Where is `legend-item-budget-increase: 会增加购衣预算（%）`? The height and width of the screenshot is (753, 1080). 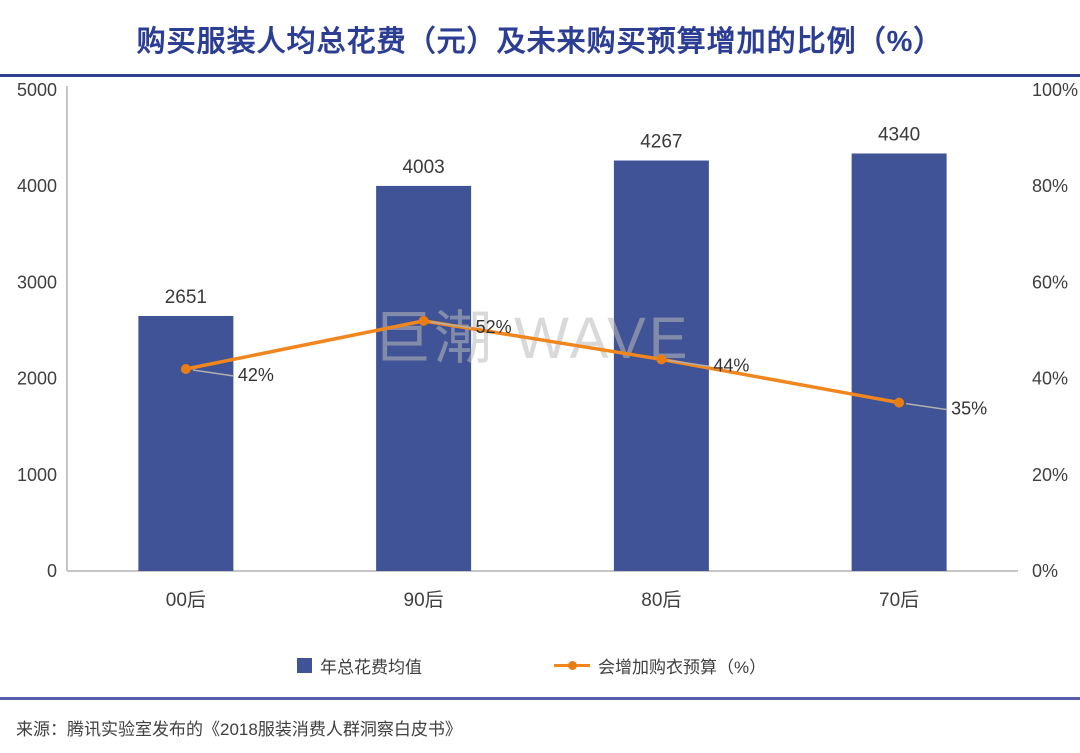 legend-item-budget-increase: 会增加购衣预算（%） is located at coordinates (660, 665).